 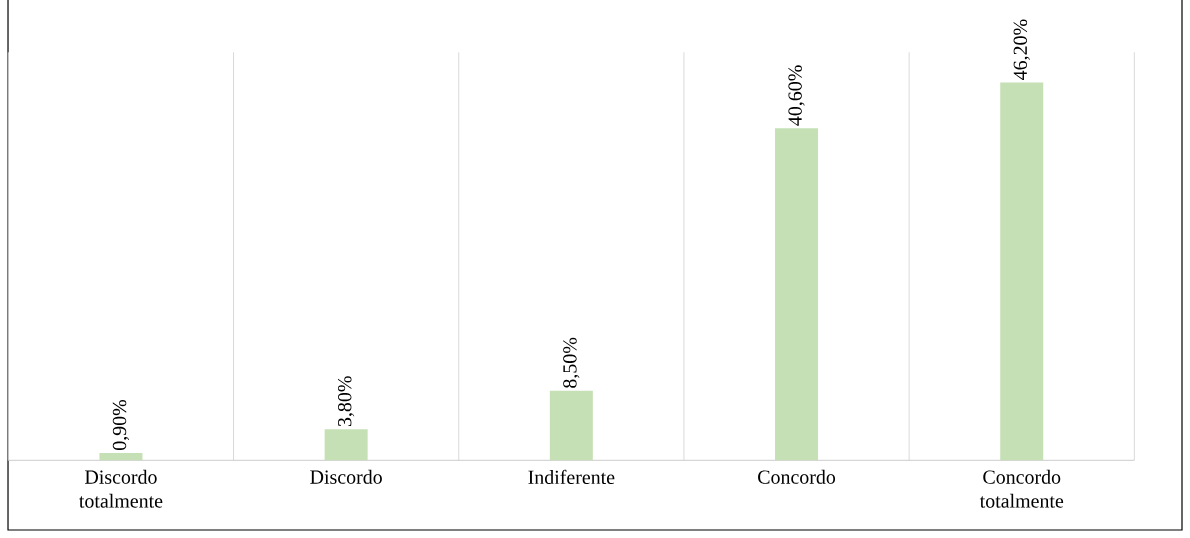 What do you see at coordinates (571, 362) in the screenshot?
I see `data-label: 8,50%` at bounding box center [571, 362].